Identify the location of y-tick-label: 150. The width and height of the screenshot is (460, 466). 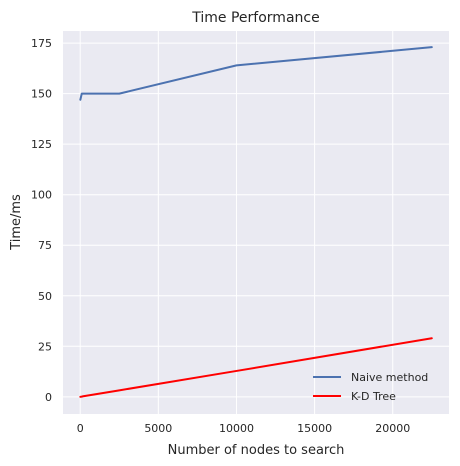
(41, 94).